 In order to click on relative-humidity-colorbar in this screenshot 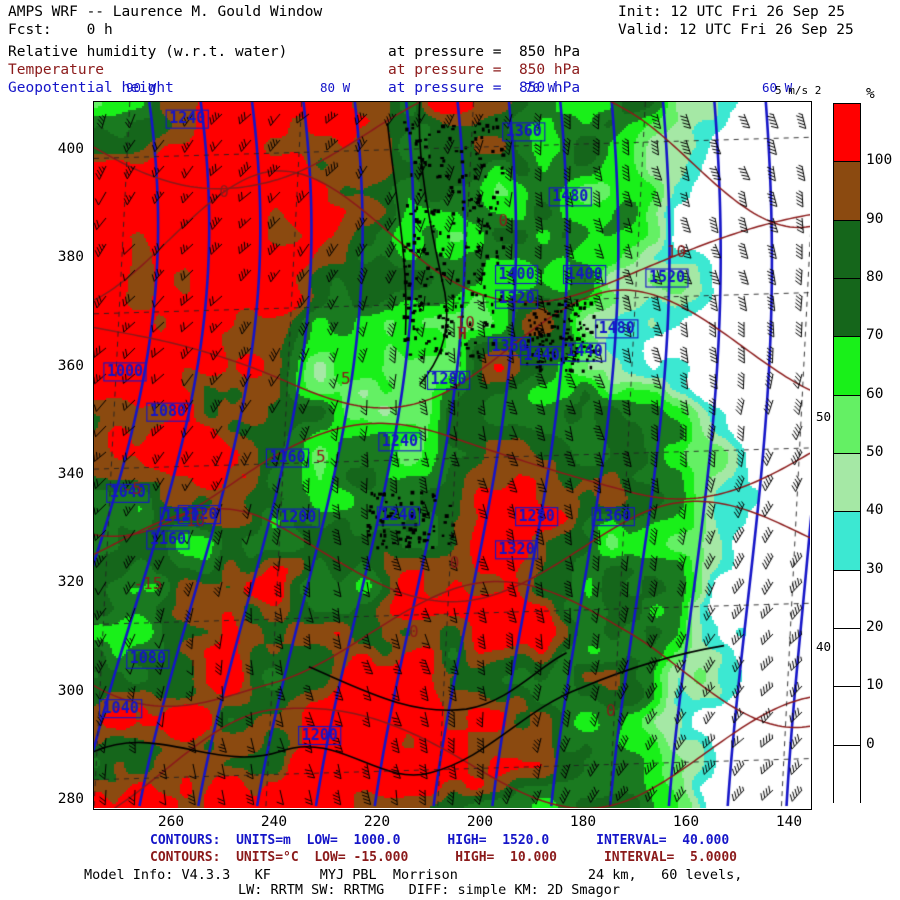, I will do `click(847, 453)`.